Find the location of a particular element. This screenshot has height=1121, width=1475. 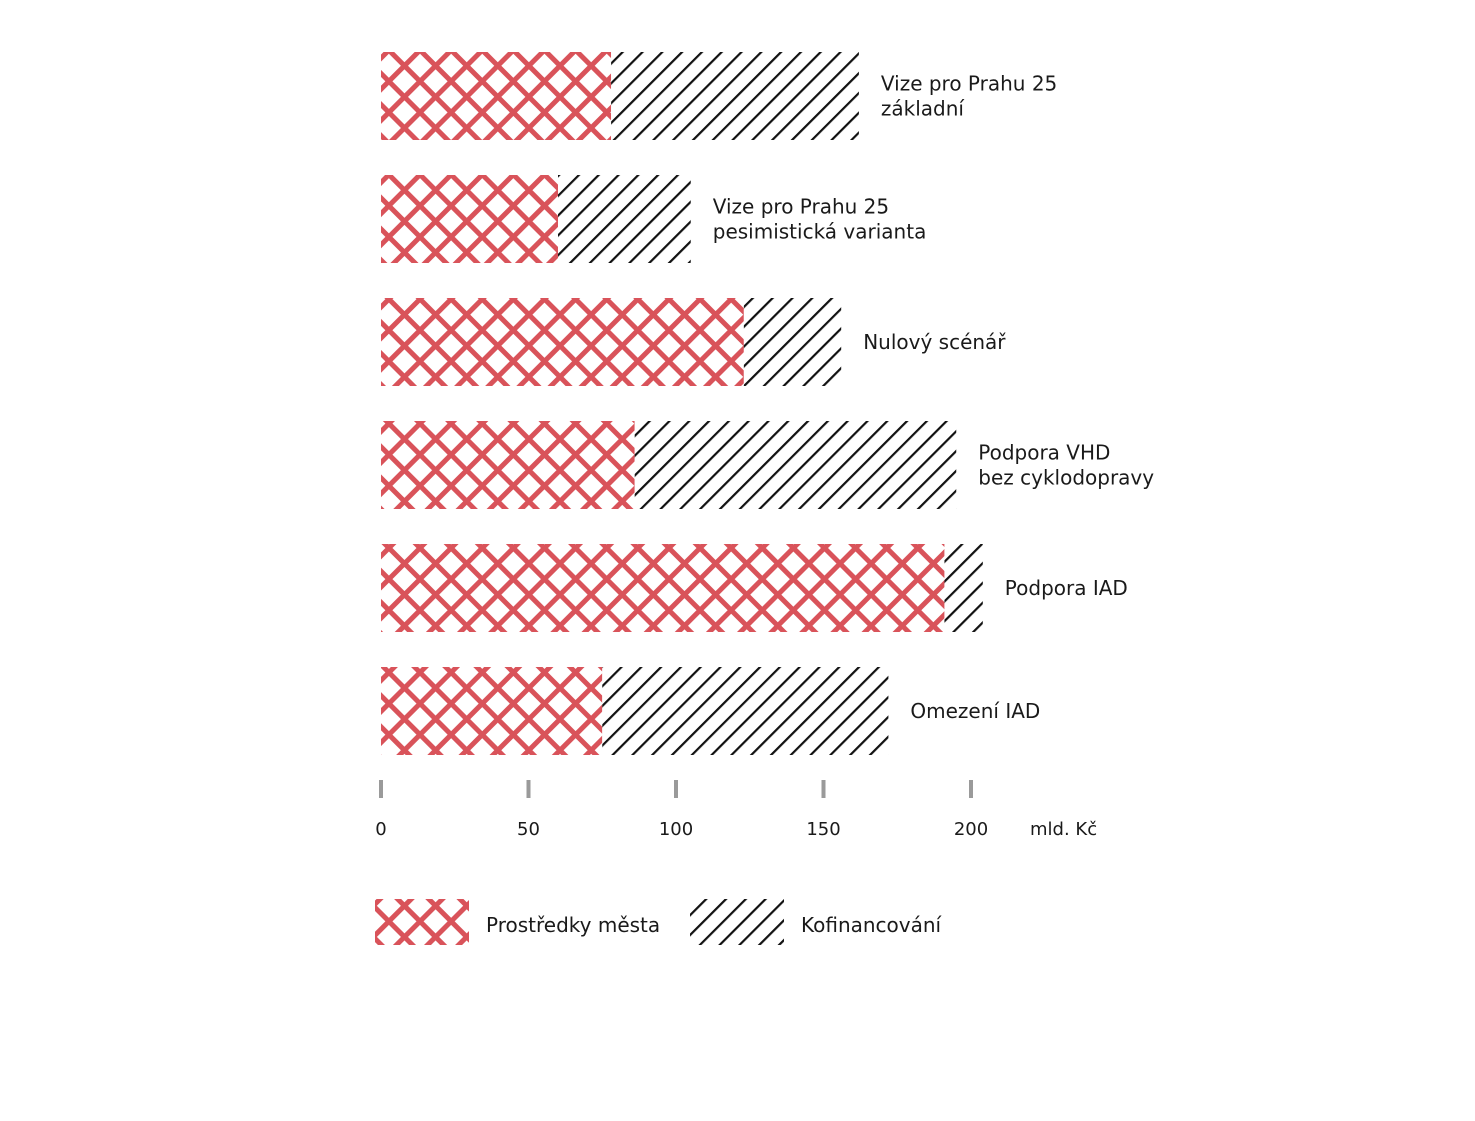

x-tick-label: 100 is located at coordinates (676, 829).